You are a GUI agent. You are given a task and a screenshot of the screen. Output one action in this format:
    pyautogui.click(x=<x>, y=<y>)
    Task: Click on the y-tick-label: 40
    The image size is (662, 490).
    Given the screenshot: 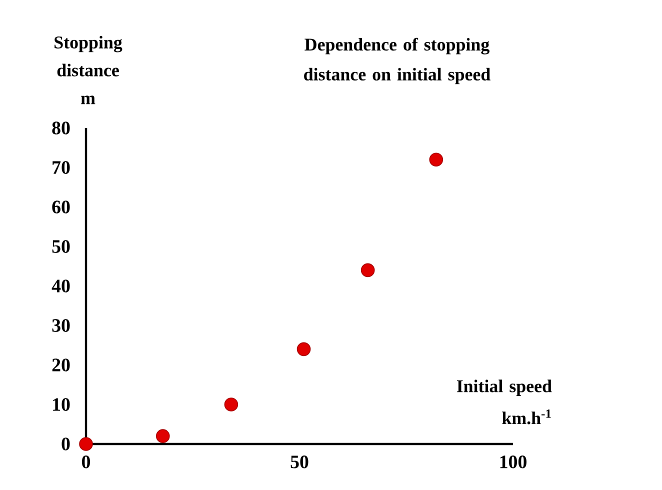 What is the action you would take?
    pyautogui.click(x=61, y=286)
    